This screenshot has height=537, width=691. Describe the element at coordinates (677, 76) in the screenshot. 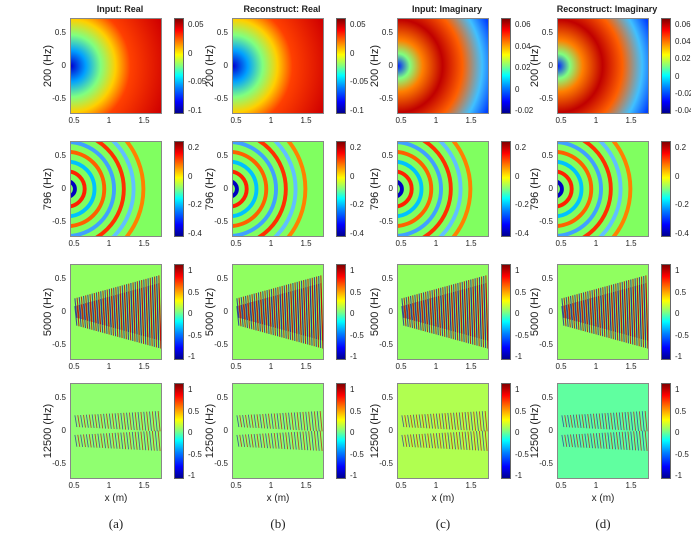

I see `colorbar-tick-label: 0` at that location.